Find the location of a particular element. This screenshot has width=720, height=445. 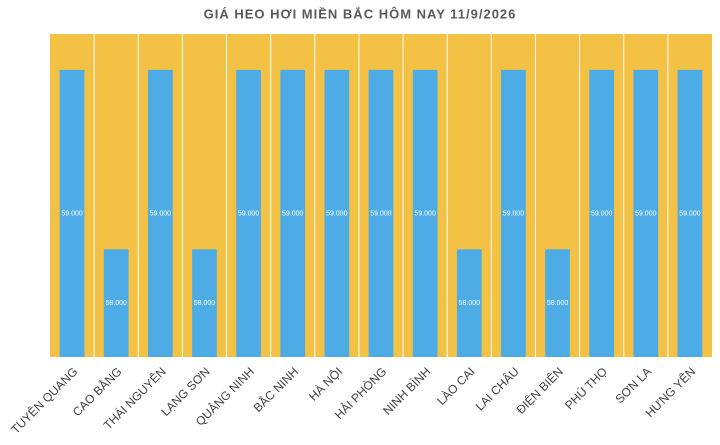

x-tick-label: BẮC NINH is located at coordinates (275, 389).